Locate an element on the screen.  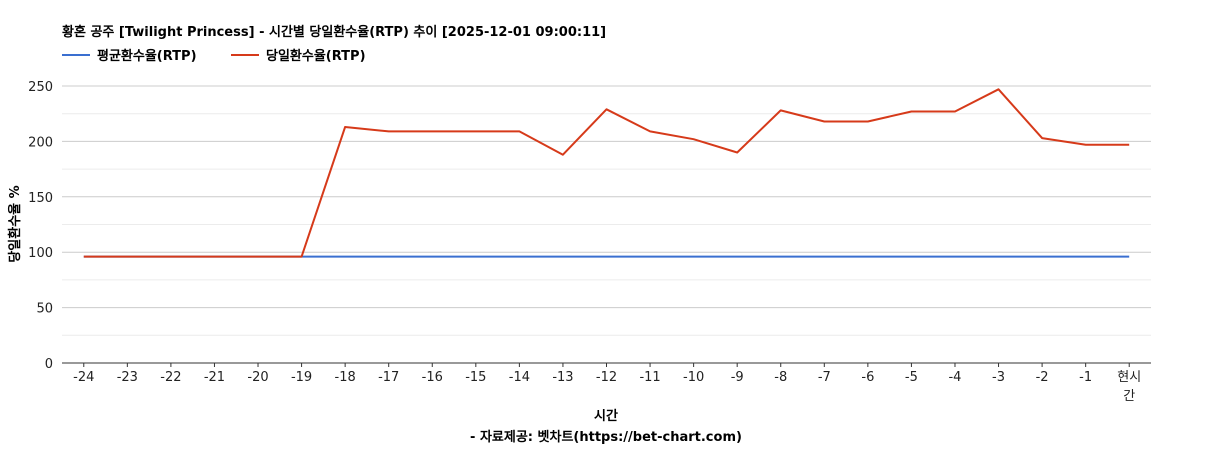
y-tick-label: 50 is located at coordinates (44, 309).